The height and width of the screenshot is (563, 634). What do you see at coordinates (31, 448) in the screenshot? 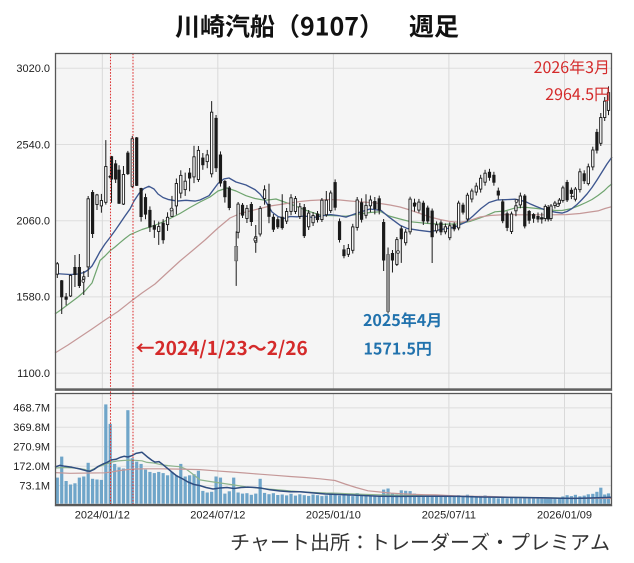
I see `svg-text: 270.9M` at bounding box center [31, 448].